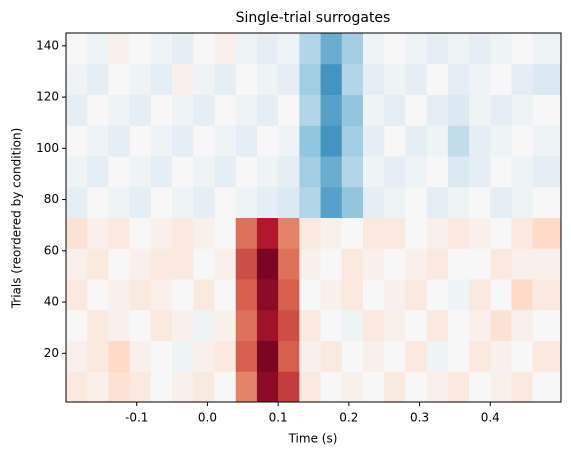  What do you see at coordinates (47, 148) in the screenshot?
I see `y-tick-label: 100` at bounding box center [47, 148].